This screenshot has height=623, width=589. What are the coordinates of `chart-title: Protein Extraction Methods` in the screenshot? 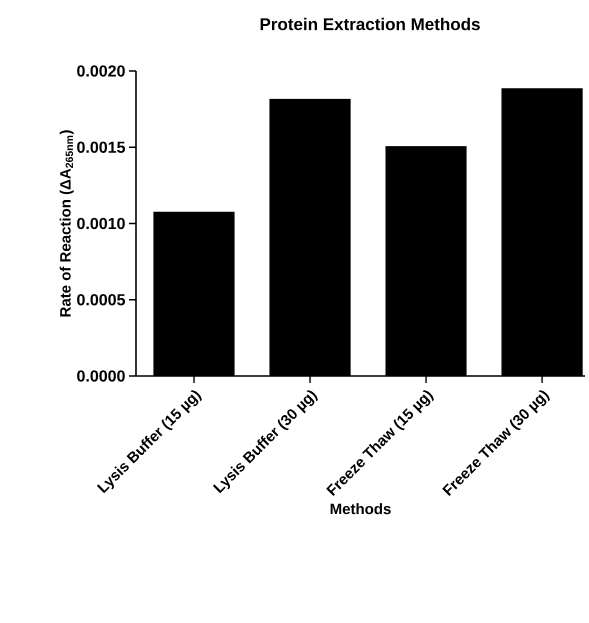 It's located at (370, 24).